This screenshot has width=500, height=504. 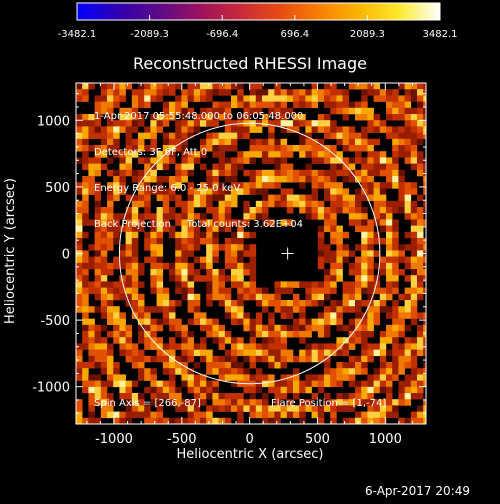 What do you see at coordinates (287, 253) in the screenshot?
I see `flare-cross-marker` at bounding box center [287, 253].